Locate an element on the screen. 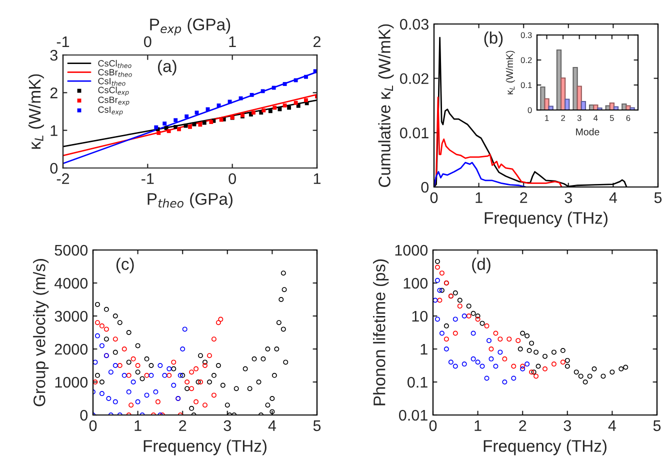  y-tick-label: 0.3 is located at coordinates (526, 35).